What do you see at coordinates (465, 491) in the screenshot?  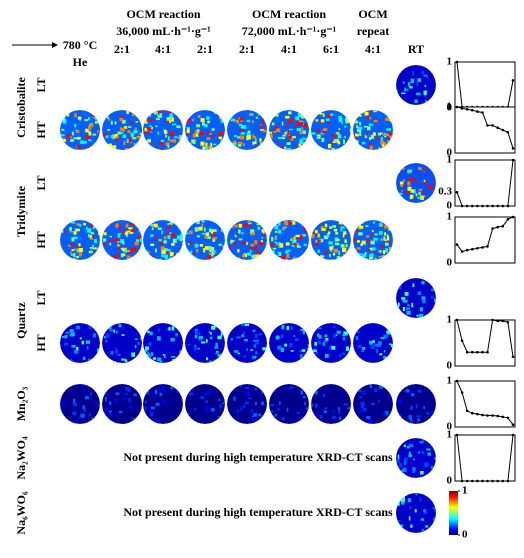 I see `colorbar-label: 1` at bounding box center [465, 491].